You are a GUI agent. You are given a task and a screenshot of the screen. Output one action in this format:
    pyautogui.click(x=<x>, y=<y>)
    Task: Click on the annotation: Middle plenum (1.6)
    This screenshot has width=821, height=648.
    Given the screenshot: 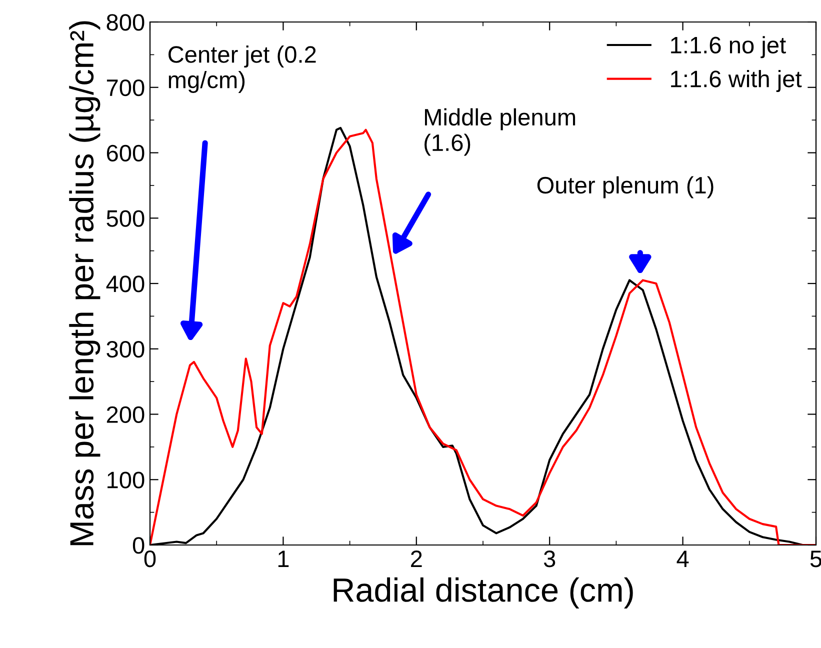 What is the action you would take?
    pyautogui.click(x=500, y=132)
    